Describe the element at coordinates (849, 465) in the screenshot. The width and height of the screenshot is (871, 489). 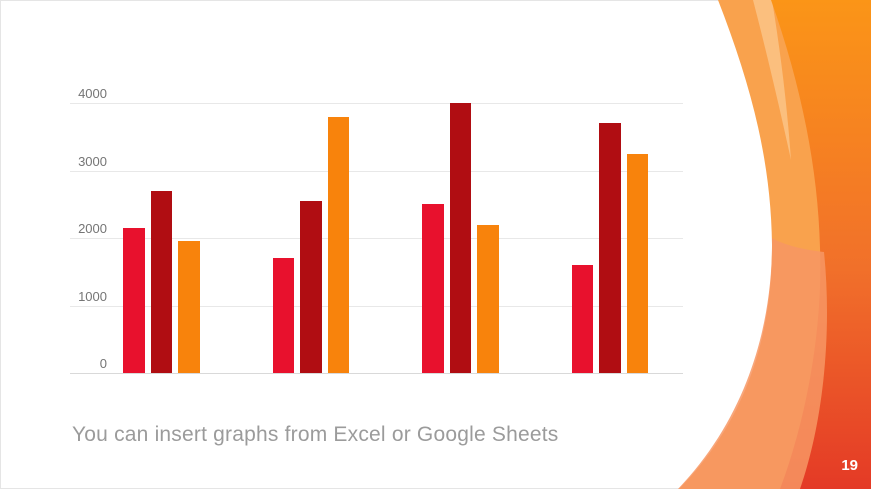
I see `page-number: 19` at that location.